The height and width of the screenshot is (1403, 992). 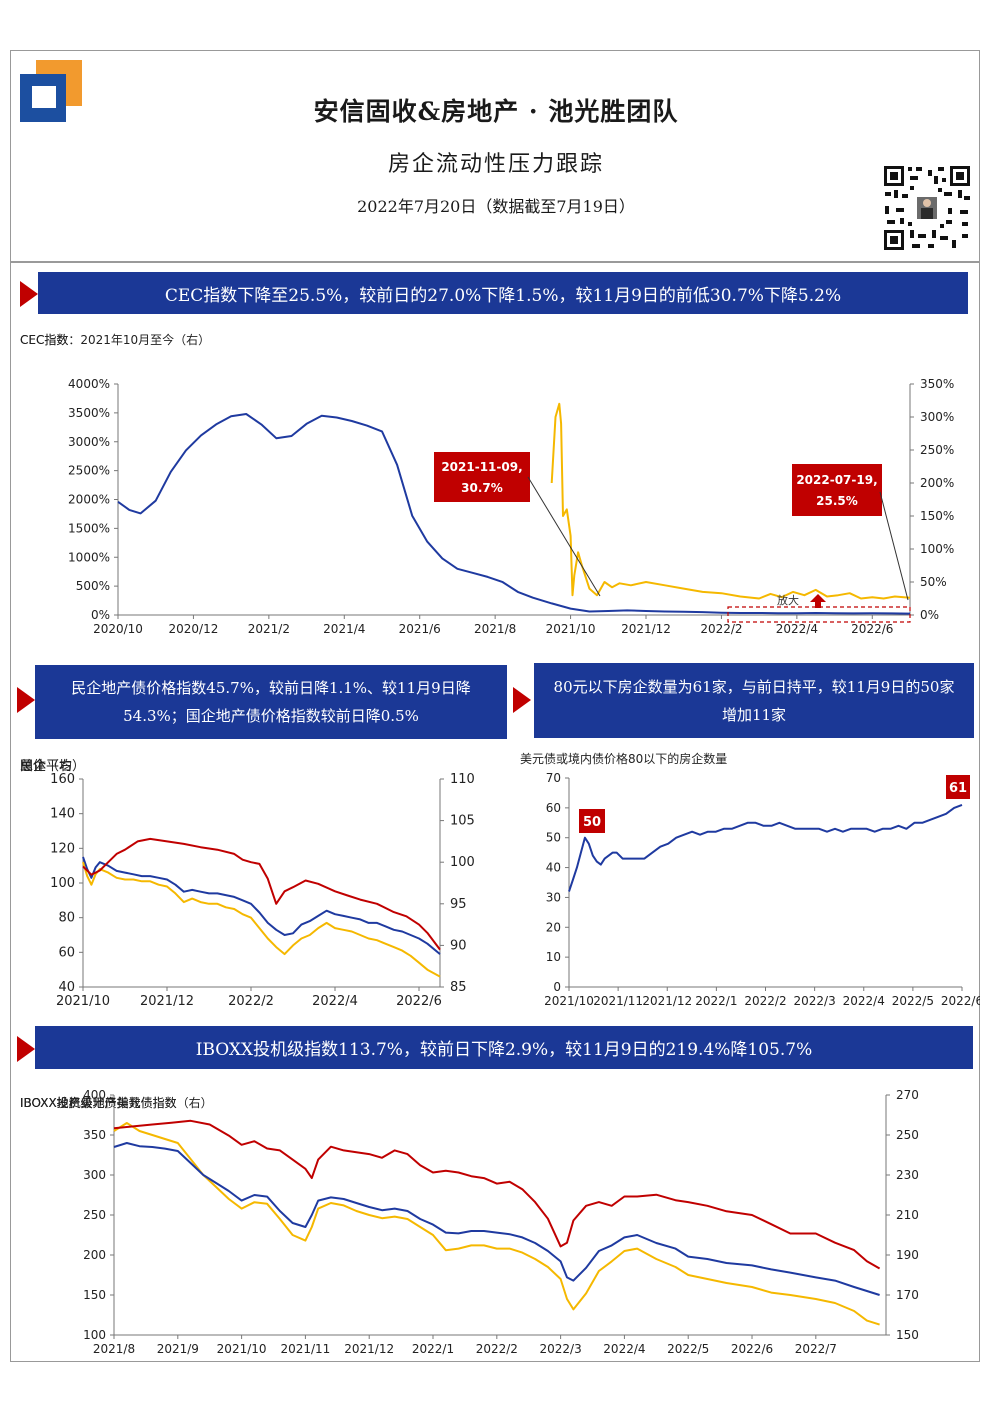 I want to click on banner-2-arrow-icon, so click(x=26, y=700).